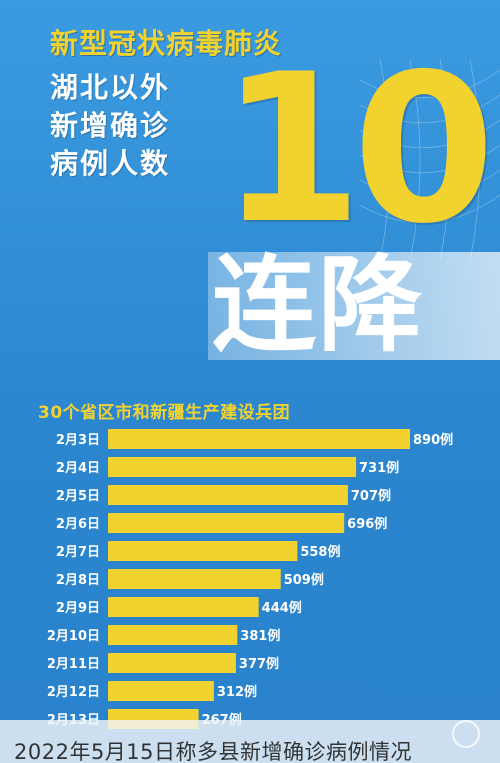 Image resolution: width=500 pixels, height=763 pixels. I want to click on headline-metric: 新增确诊, so click(110, 125).